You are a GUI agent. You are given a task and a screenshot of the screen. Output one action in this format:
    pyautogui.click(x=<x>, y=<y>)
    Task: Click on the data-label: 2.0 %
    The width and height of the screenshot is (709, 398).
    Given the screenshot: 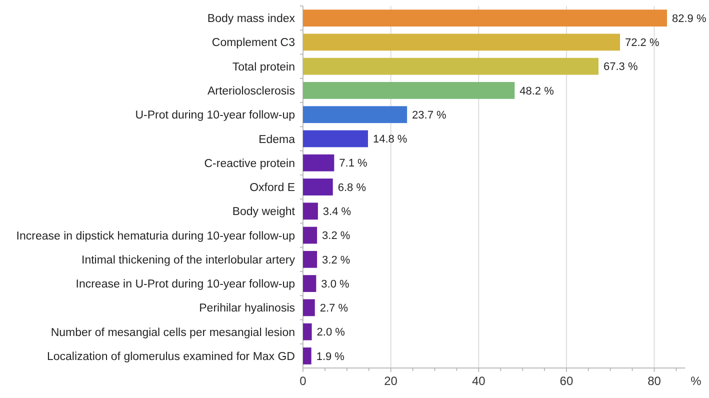 What is the action you would take?
    pyautogui.click(x=331, y=332)
    